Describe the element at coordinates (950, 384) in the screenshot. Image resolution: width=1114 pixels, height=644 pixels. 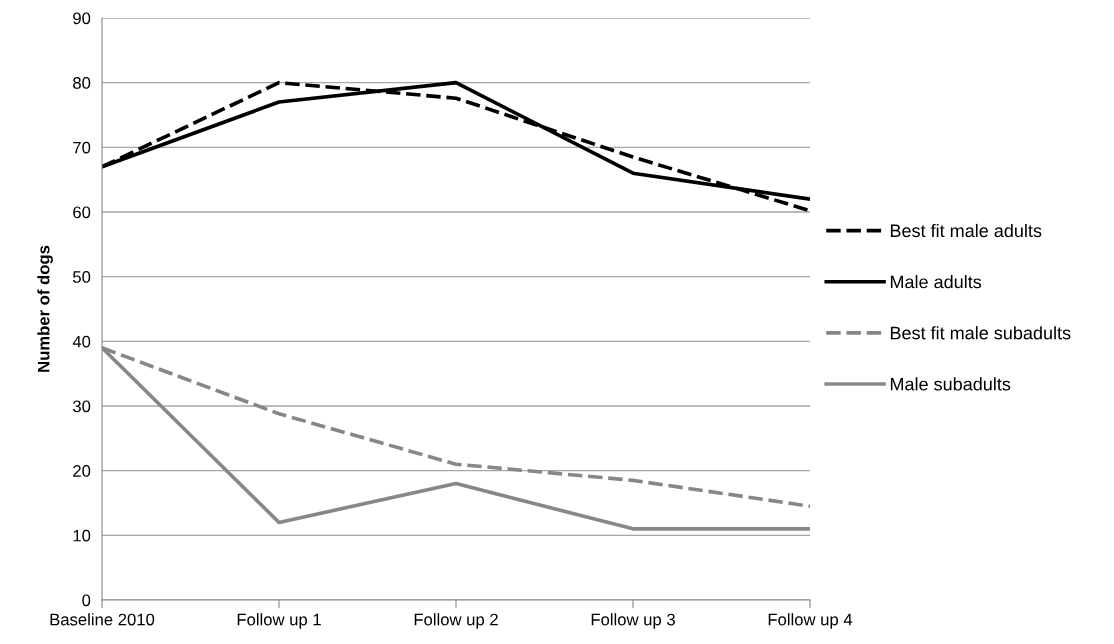
I see `legend-label: Male subadults` at that location.